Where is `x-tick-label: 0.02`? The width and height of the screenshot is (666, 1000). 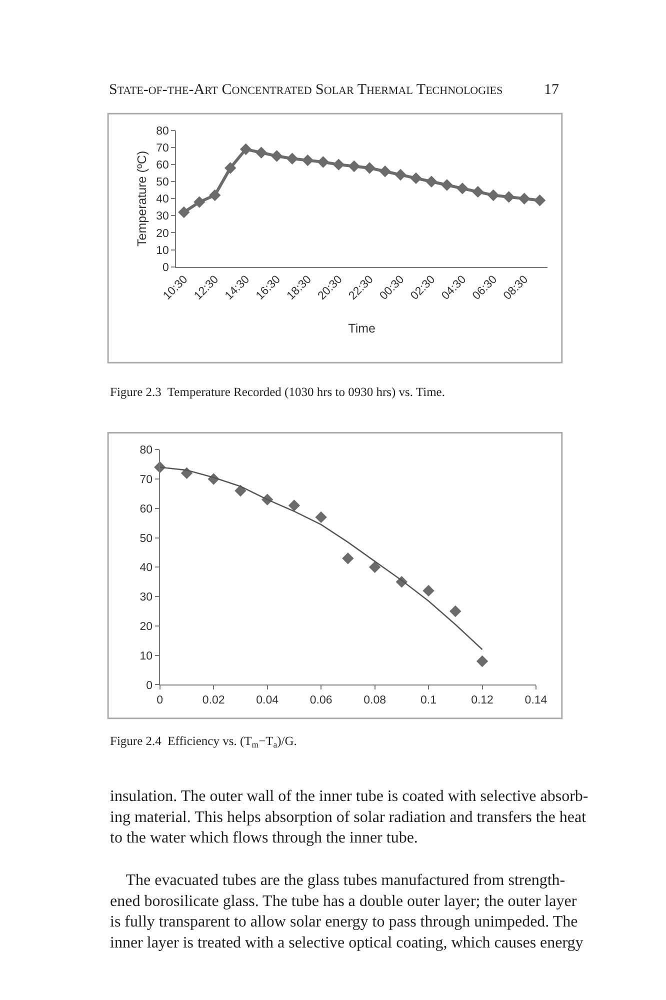 x-tick-label: 0.02 is located at coordinates (213, 700).